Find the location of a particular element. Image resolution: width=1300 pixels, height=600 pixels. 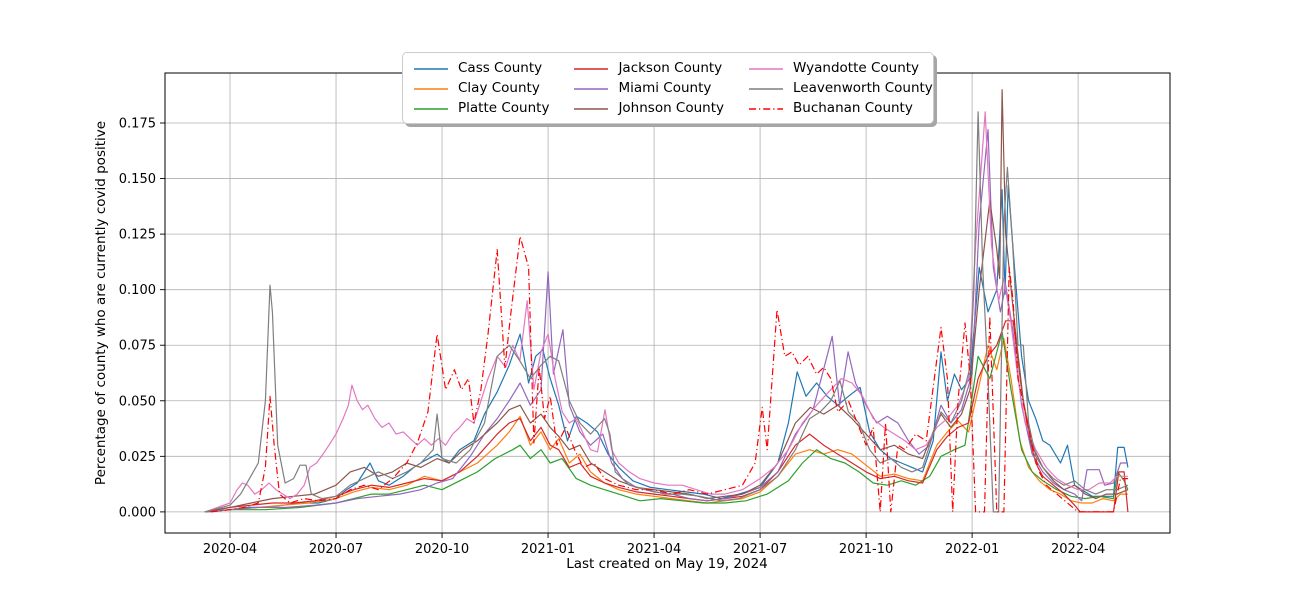

legend-label: Buchanan County is located at coordinates (853, 108).